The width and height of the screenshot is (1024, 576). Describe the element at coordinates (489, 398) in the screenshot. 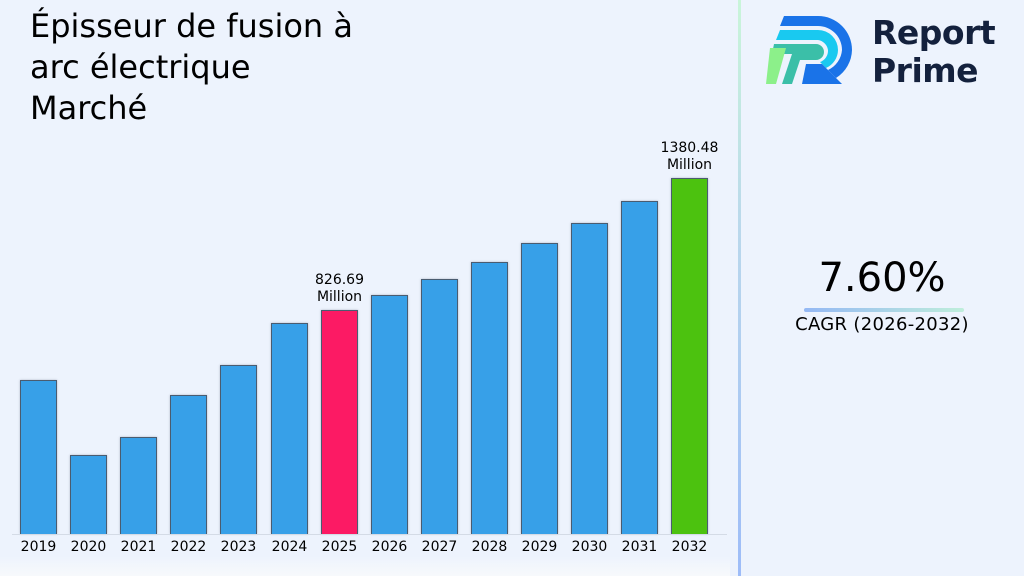

I see `bar-2028` at that location.